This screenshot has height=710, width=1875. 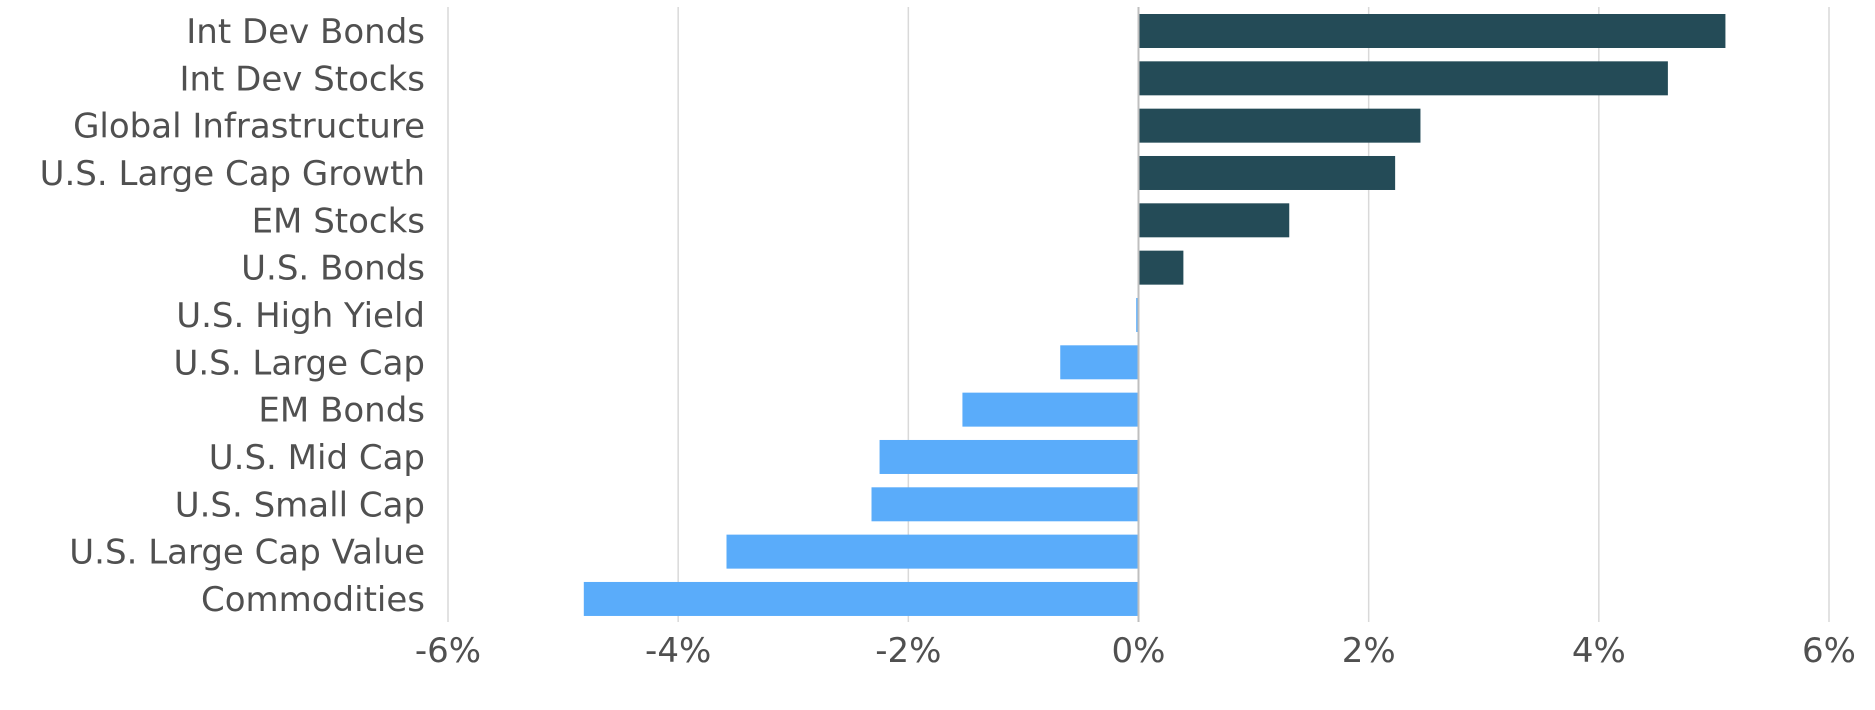 I want to click on category-label: Int Dev Bonds, so click(x=305, y=32).